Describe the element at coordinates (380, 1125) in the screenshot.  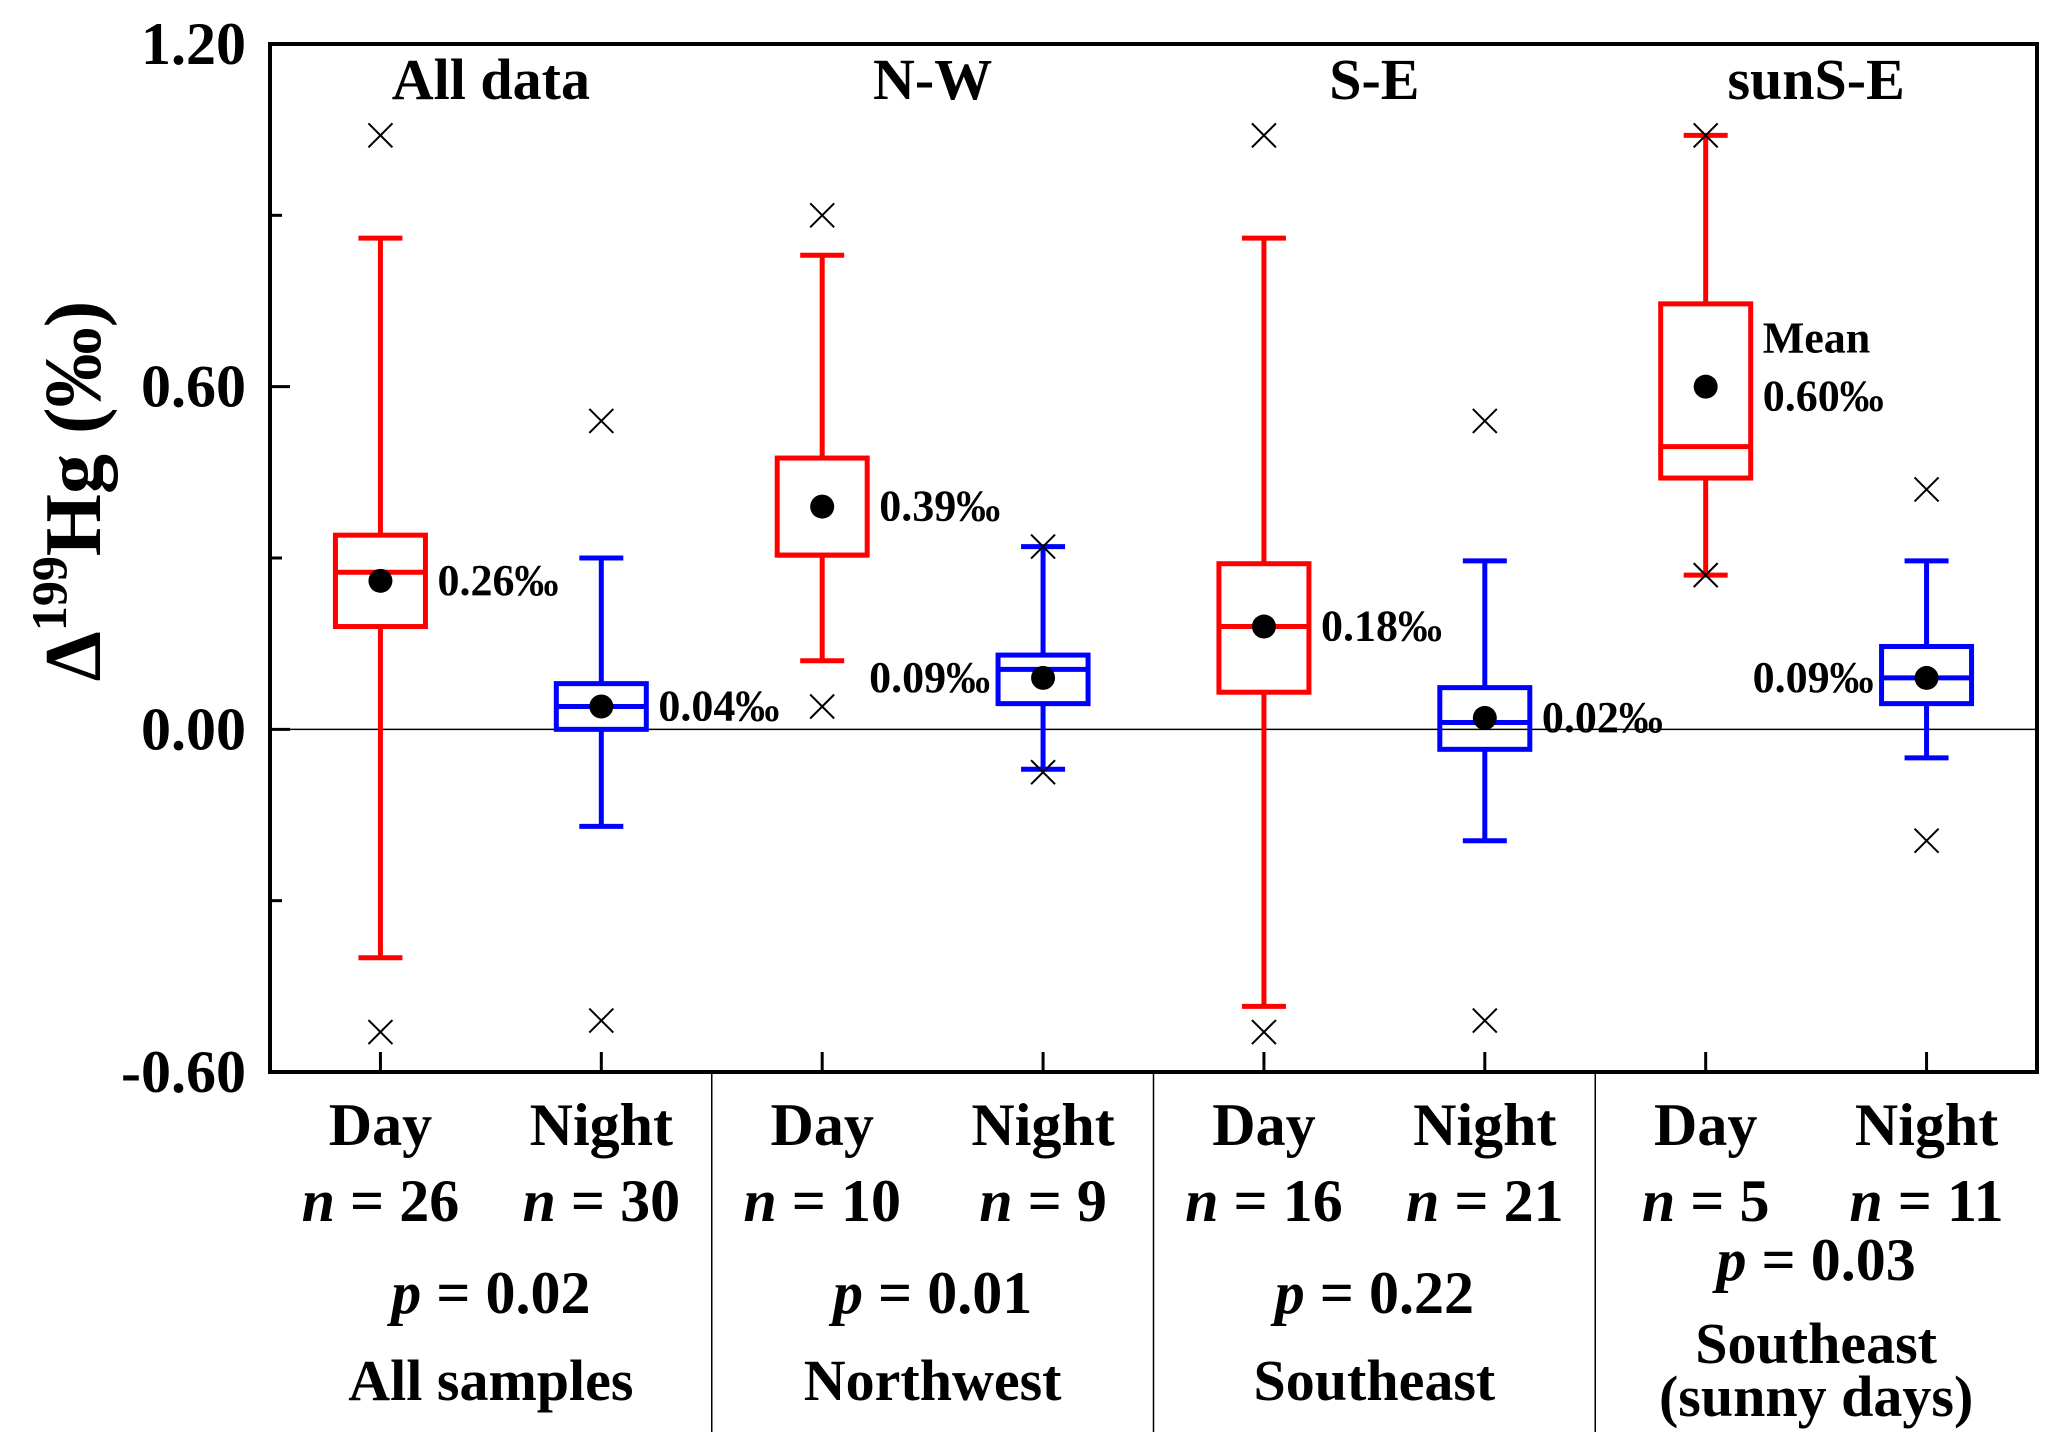
I see `all-data-day-category-label: Day` at that location.